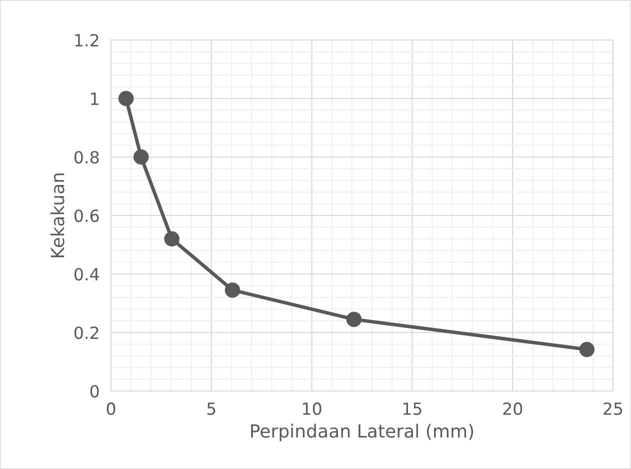 The image size is (631, 469). I want to click on y-tick-label: 1, so click(94, 98).